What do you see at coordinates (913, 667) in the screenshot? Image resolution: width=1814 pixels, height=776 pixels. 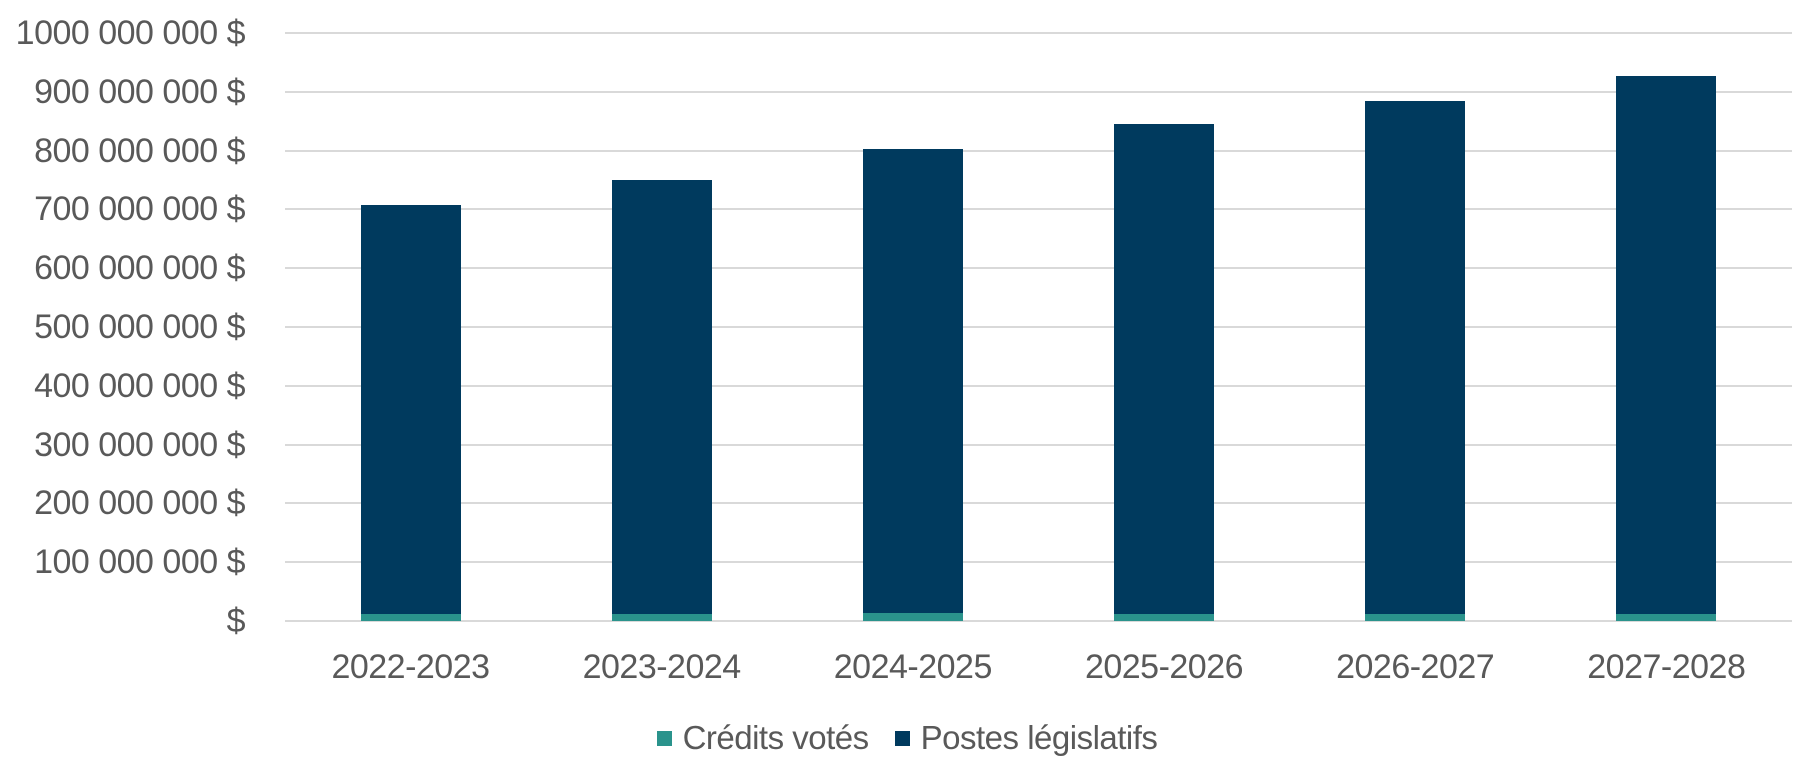 I see `x-tick-label: 2024-2025` at bounding box center [913, 667].